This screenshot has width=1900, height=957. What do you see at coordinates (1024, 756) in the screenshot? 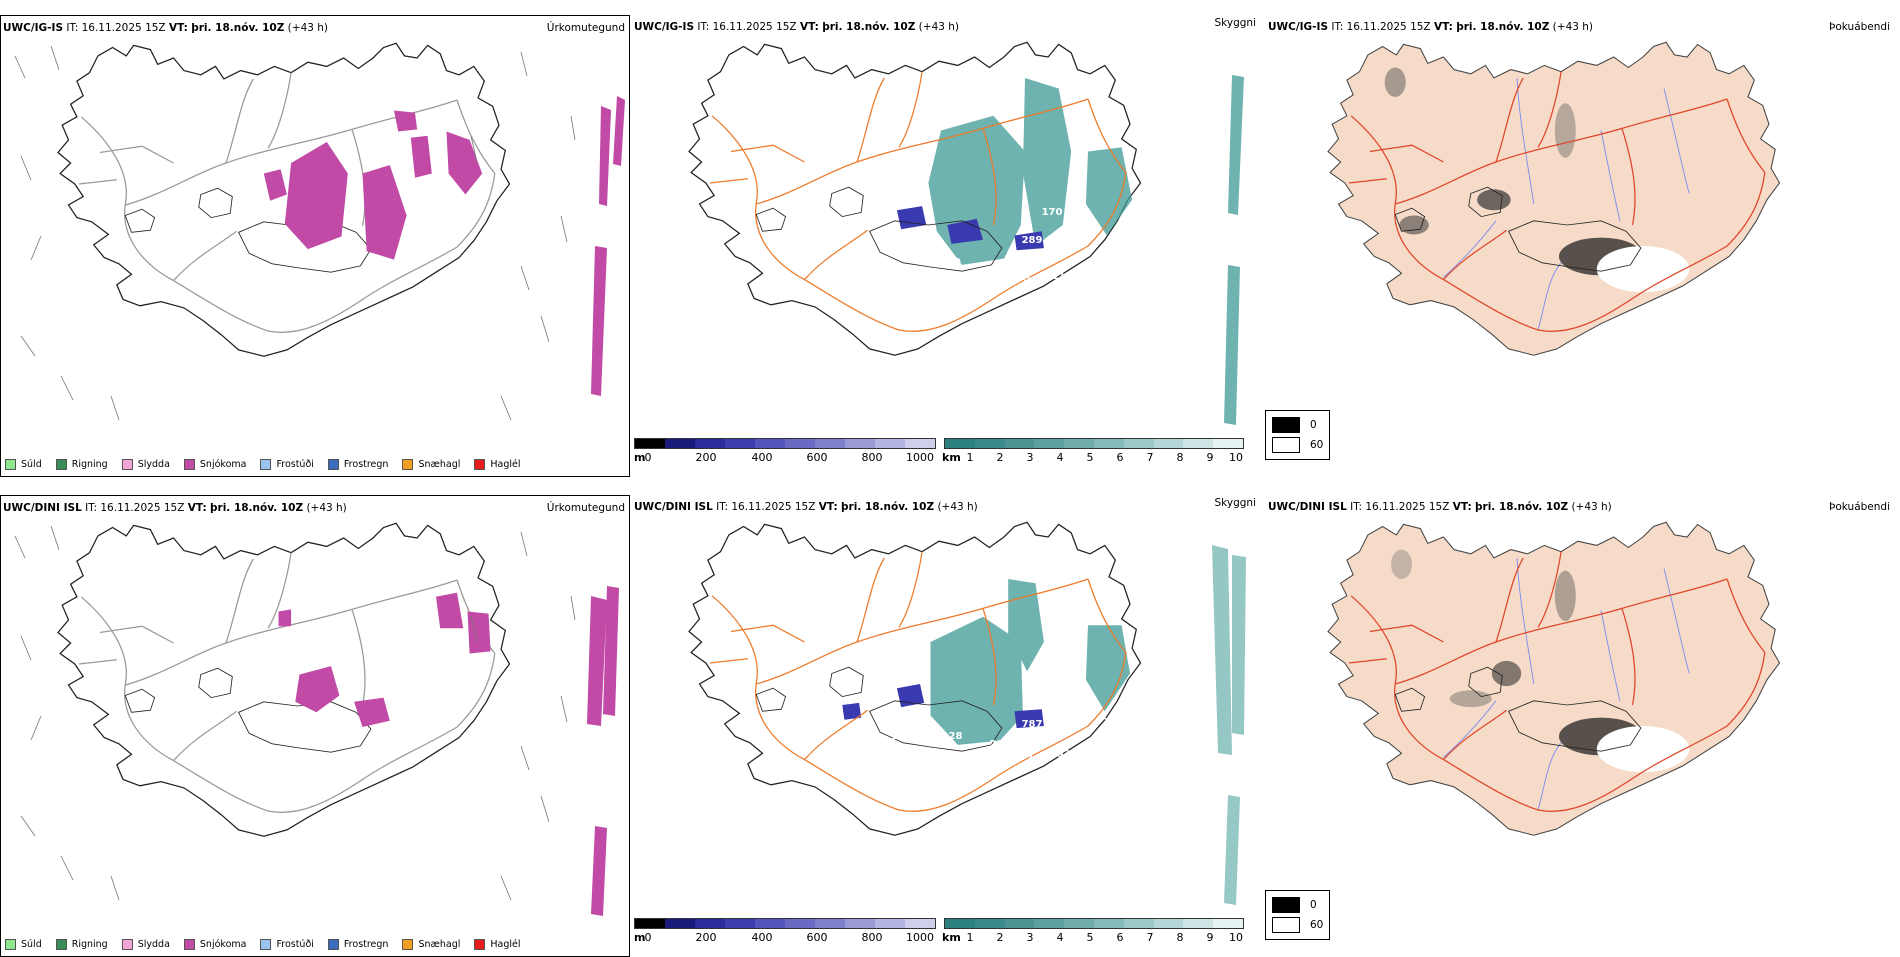
I see `vis-value: 201` at bounding box center [1024, 756].